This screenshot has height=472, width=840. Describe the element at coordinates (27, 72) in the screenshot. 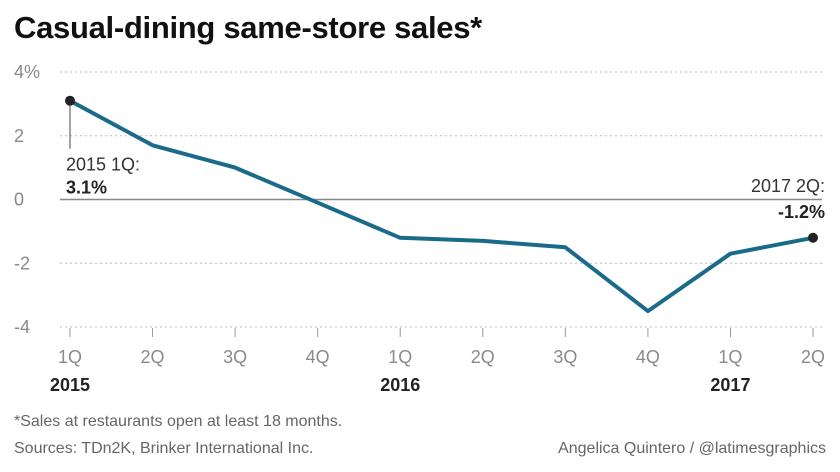

I see `y-tick-label: 4%` at that location.